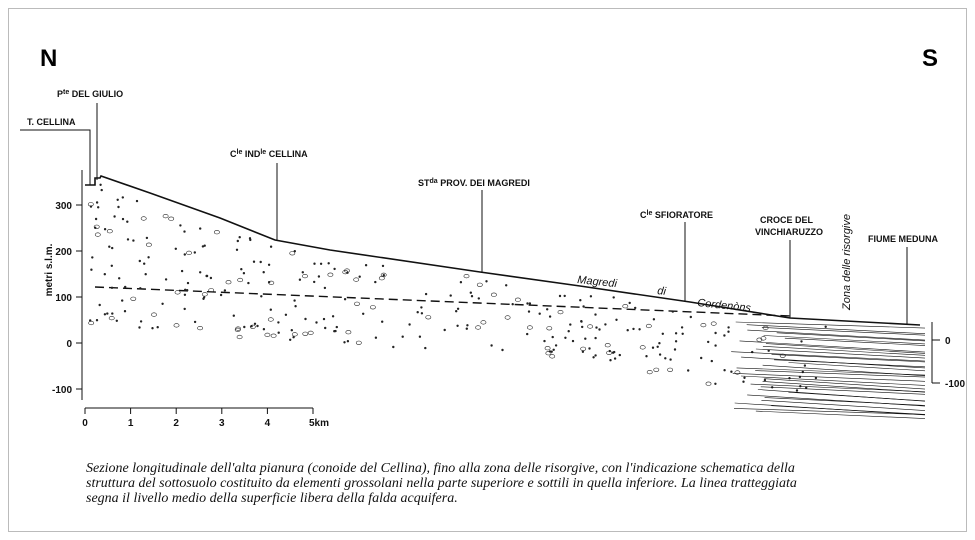 This screenshot has width=975, height=540. What do you see at coordinates (60, 94) in the screenshot?
I see `label-part: P` at bounding box center [60, 94].